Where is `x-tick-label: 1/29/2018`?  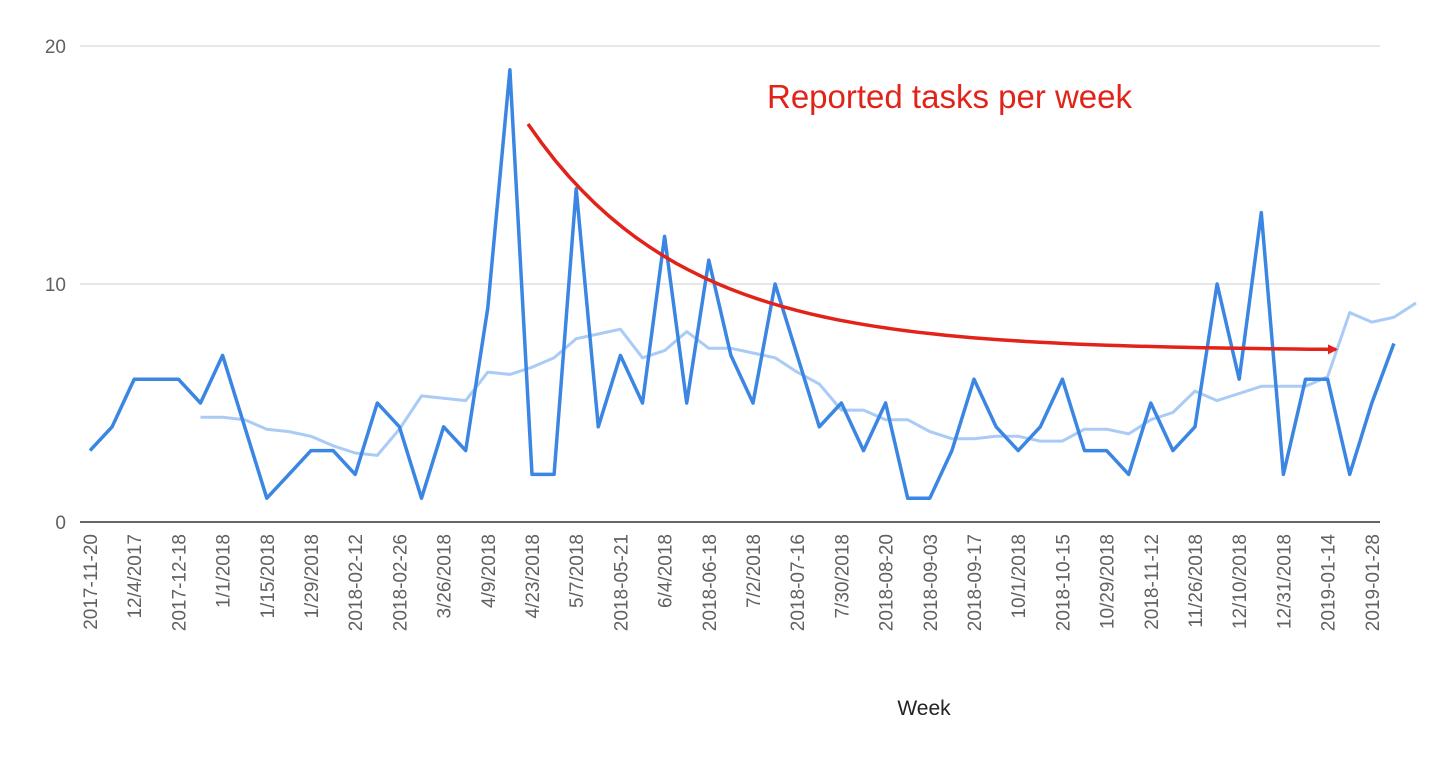
x-tick-label: 1/29/2018 is located at coordinates (312, 576).